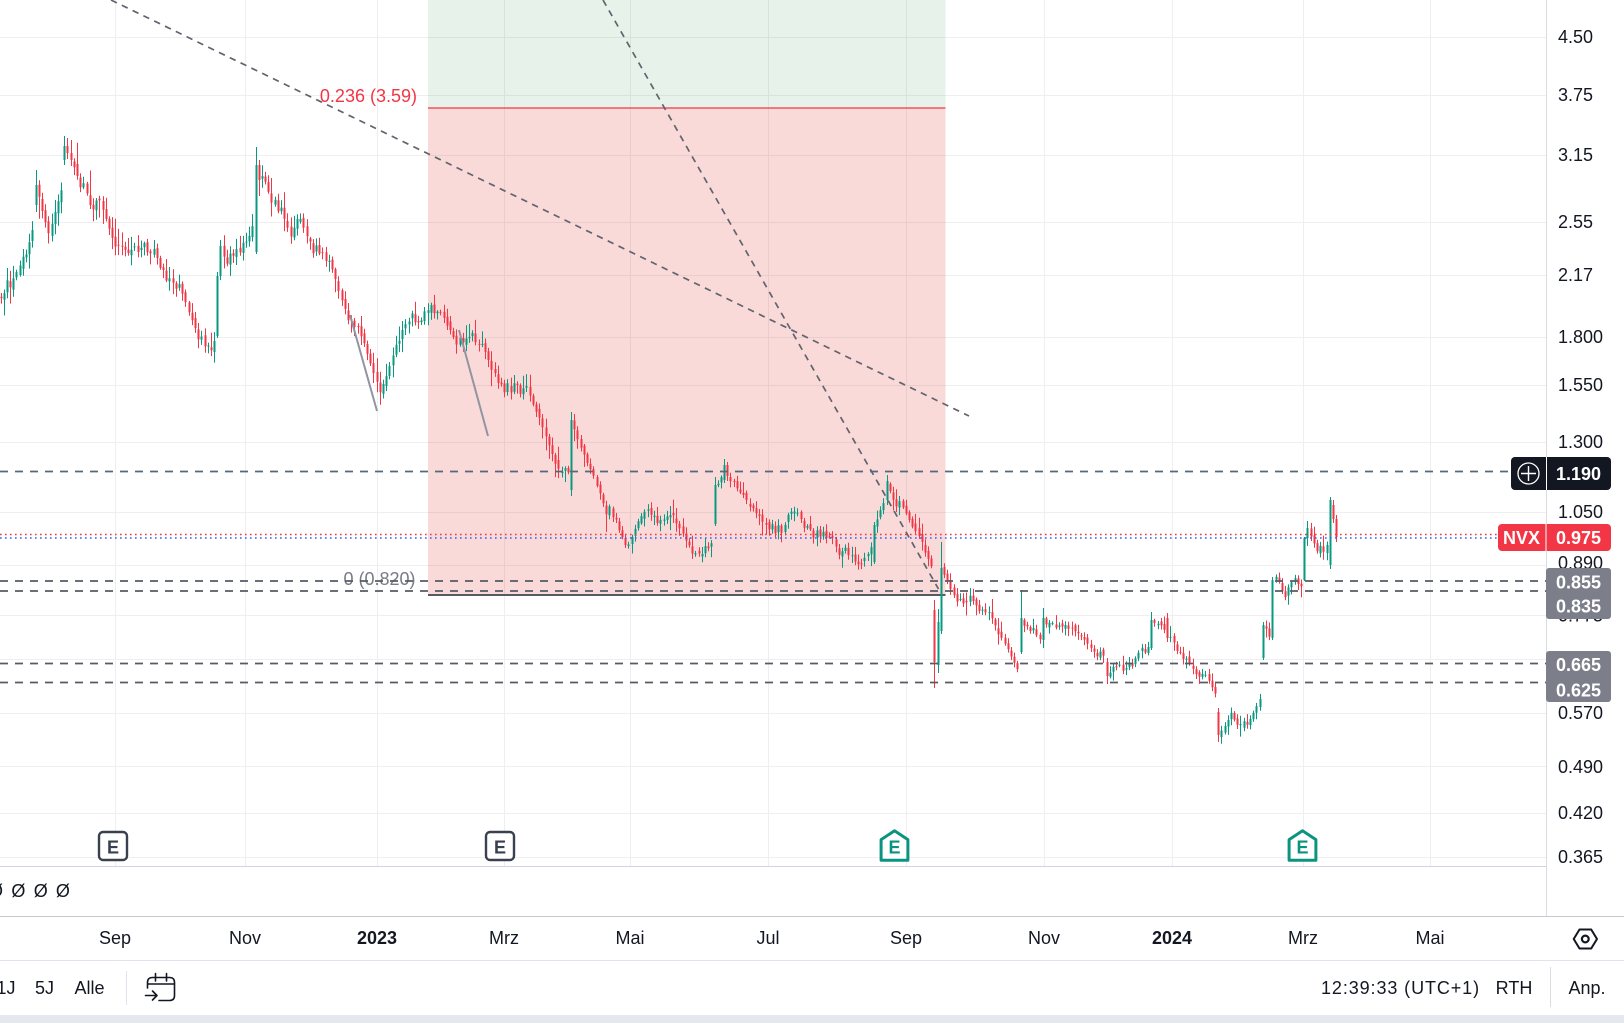 This screenshot has height=1023, width=1624. What do you see at coordinates (1580, 767) in the screenshot?
I see `svg-text: 0.490` at bounding box center [1580, 767].